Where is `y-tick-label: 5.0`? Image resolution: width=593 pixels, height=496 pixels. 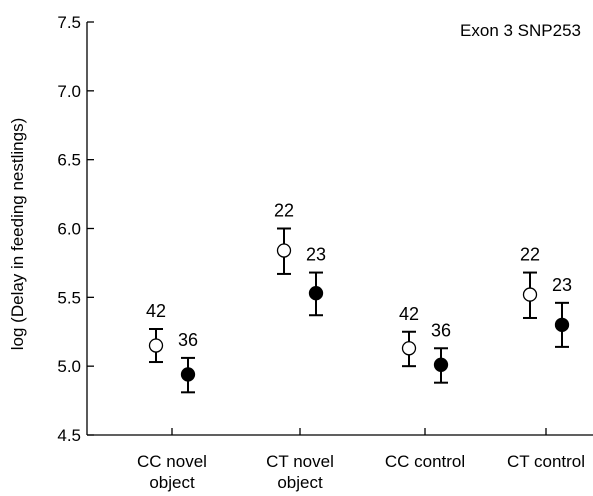 y-tick-label: 5.0 is located at coordinates (69, 366).